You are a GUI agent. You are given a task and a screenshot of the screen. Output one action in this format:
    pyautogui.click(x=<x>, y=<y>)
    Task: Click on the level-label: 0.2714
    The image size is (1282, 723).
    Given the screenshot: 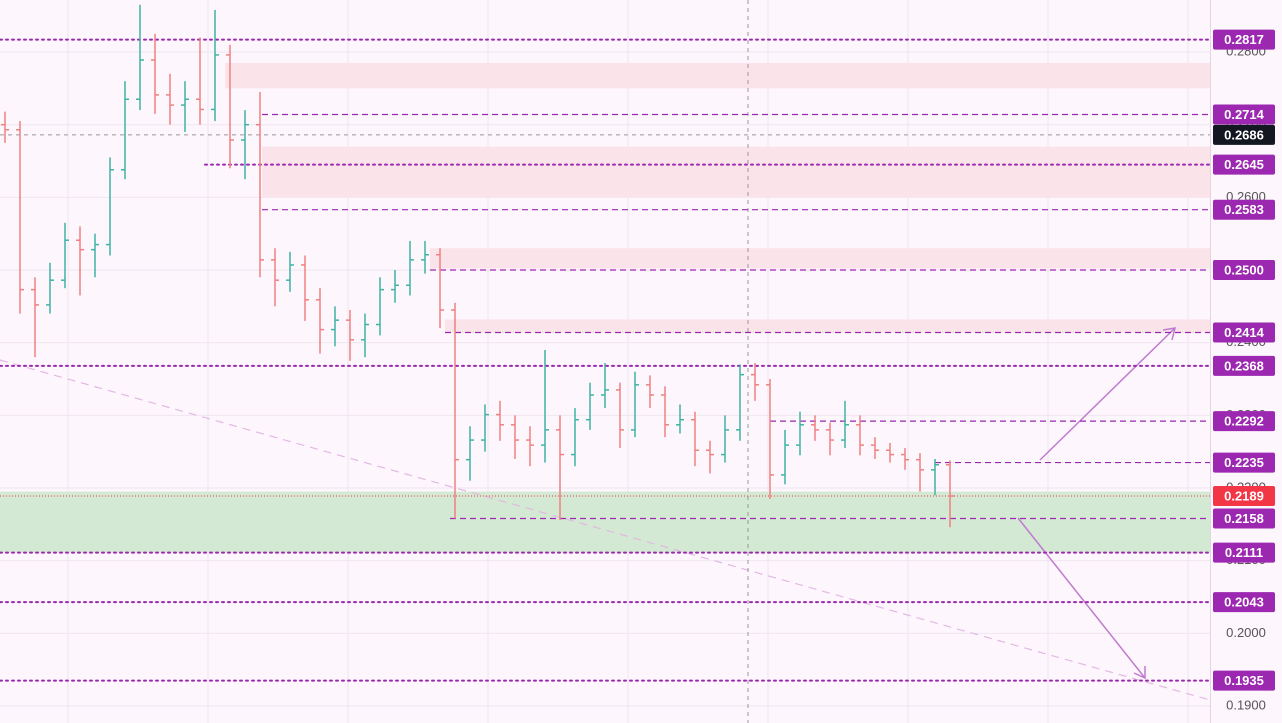 What is the action you would take?
    pyautogui.click(x=1244, y=114)
    